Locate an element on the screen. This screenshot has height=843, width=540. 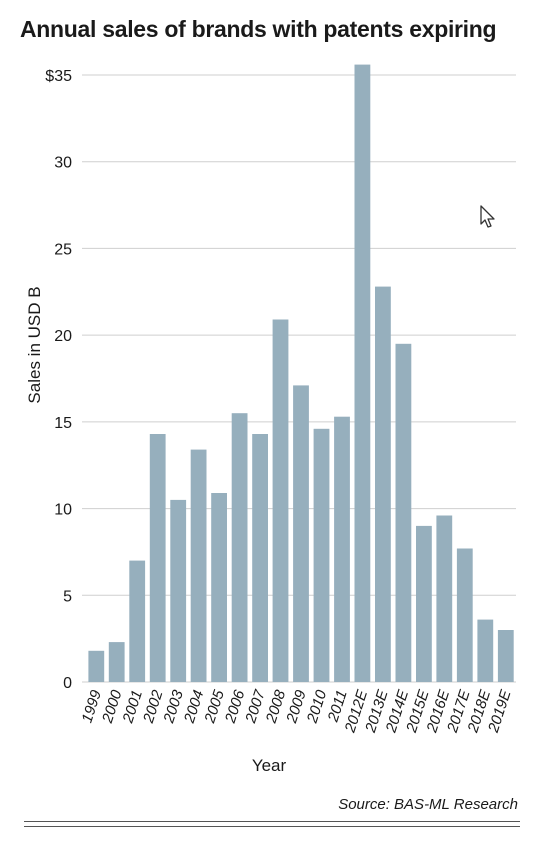
bar-2005 is located at coordinates (219, 587).